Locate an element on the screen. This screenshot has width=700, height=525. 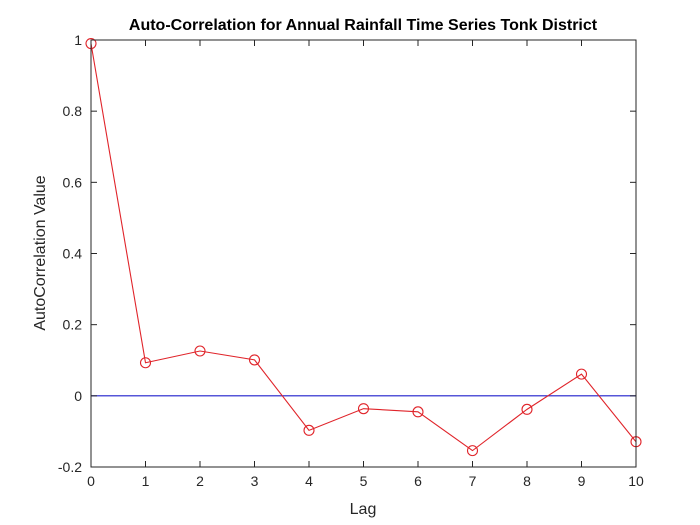
x-tick-label: 6 is located at coordinates (418, 481).